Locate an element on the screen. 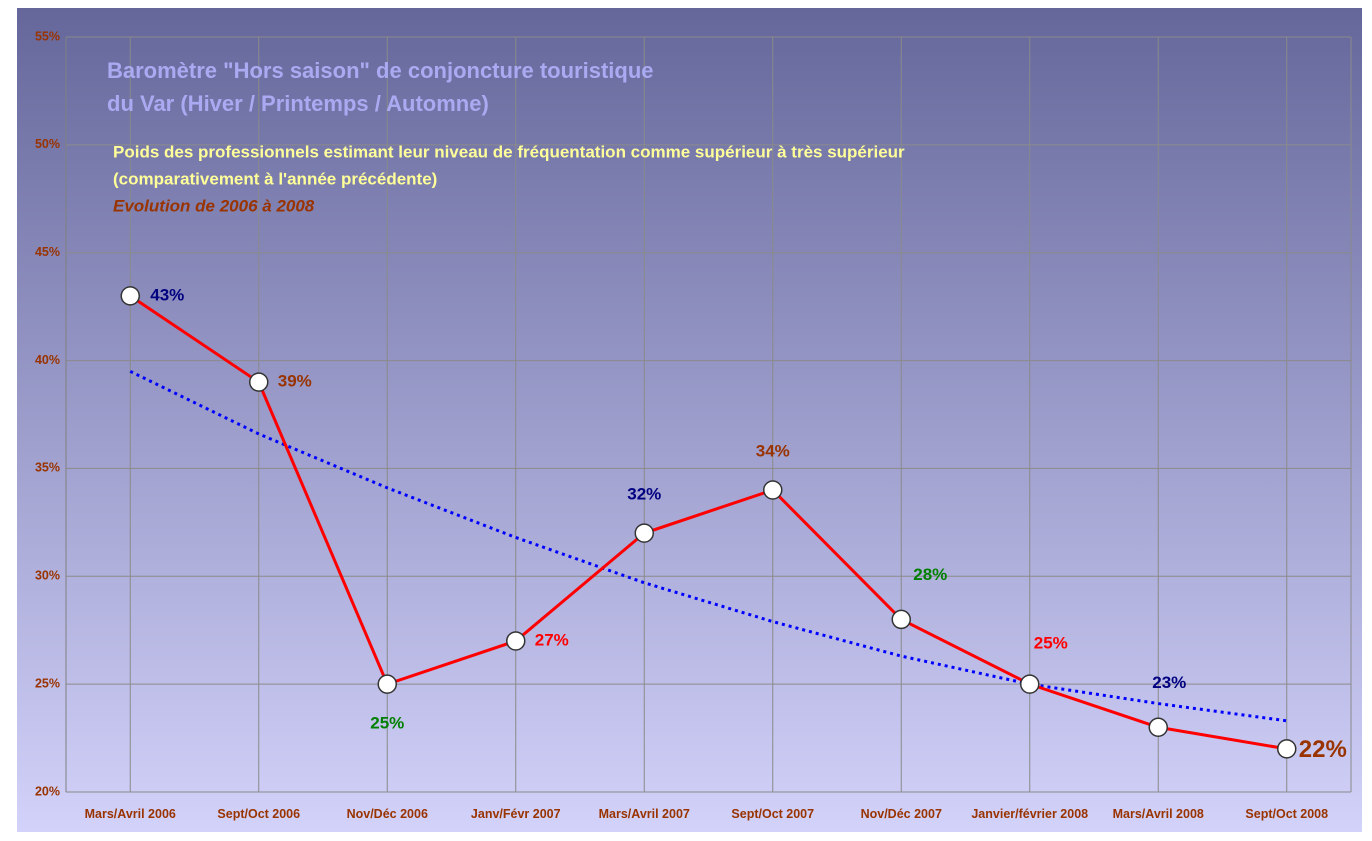 Image resolution: width=1372 pixels, height=841 pixels. data-label: 34% is located at coordinates (773, 450).